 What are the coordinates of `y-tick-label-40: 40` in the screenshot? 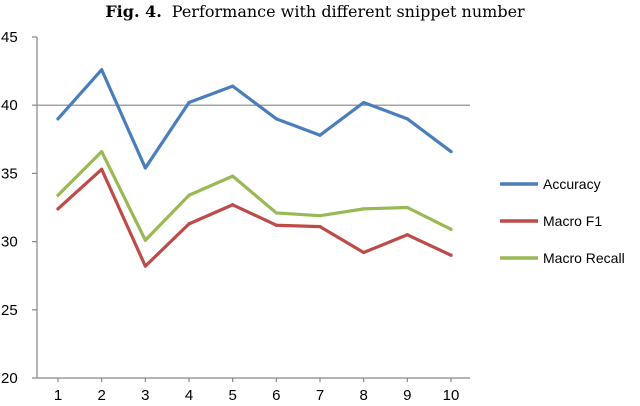 It's located at (9, 105).